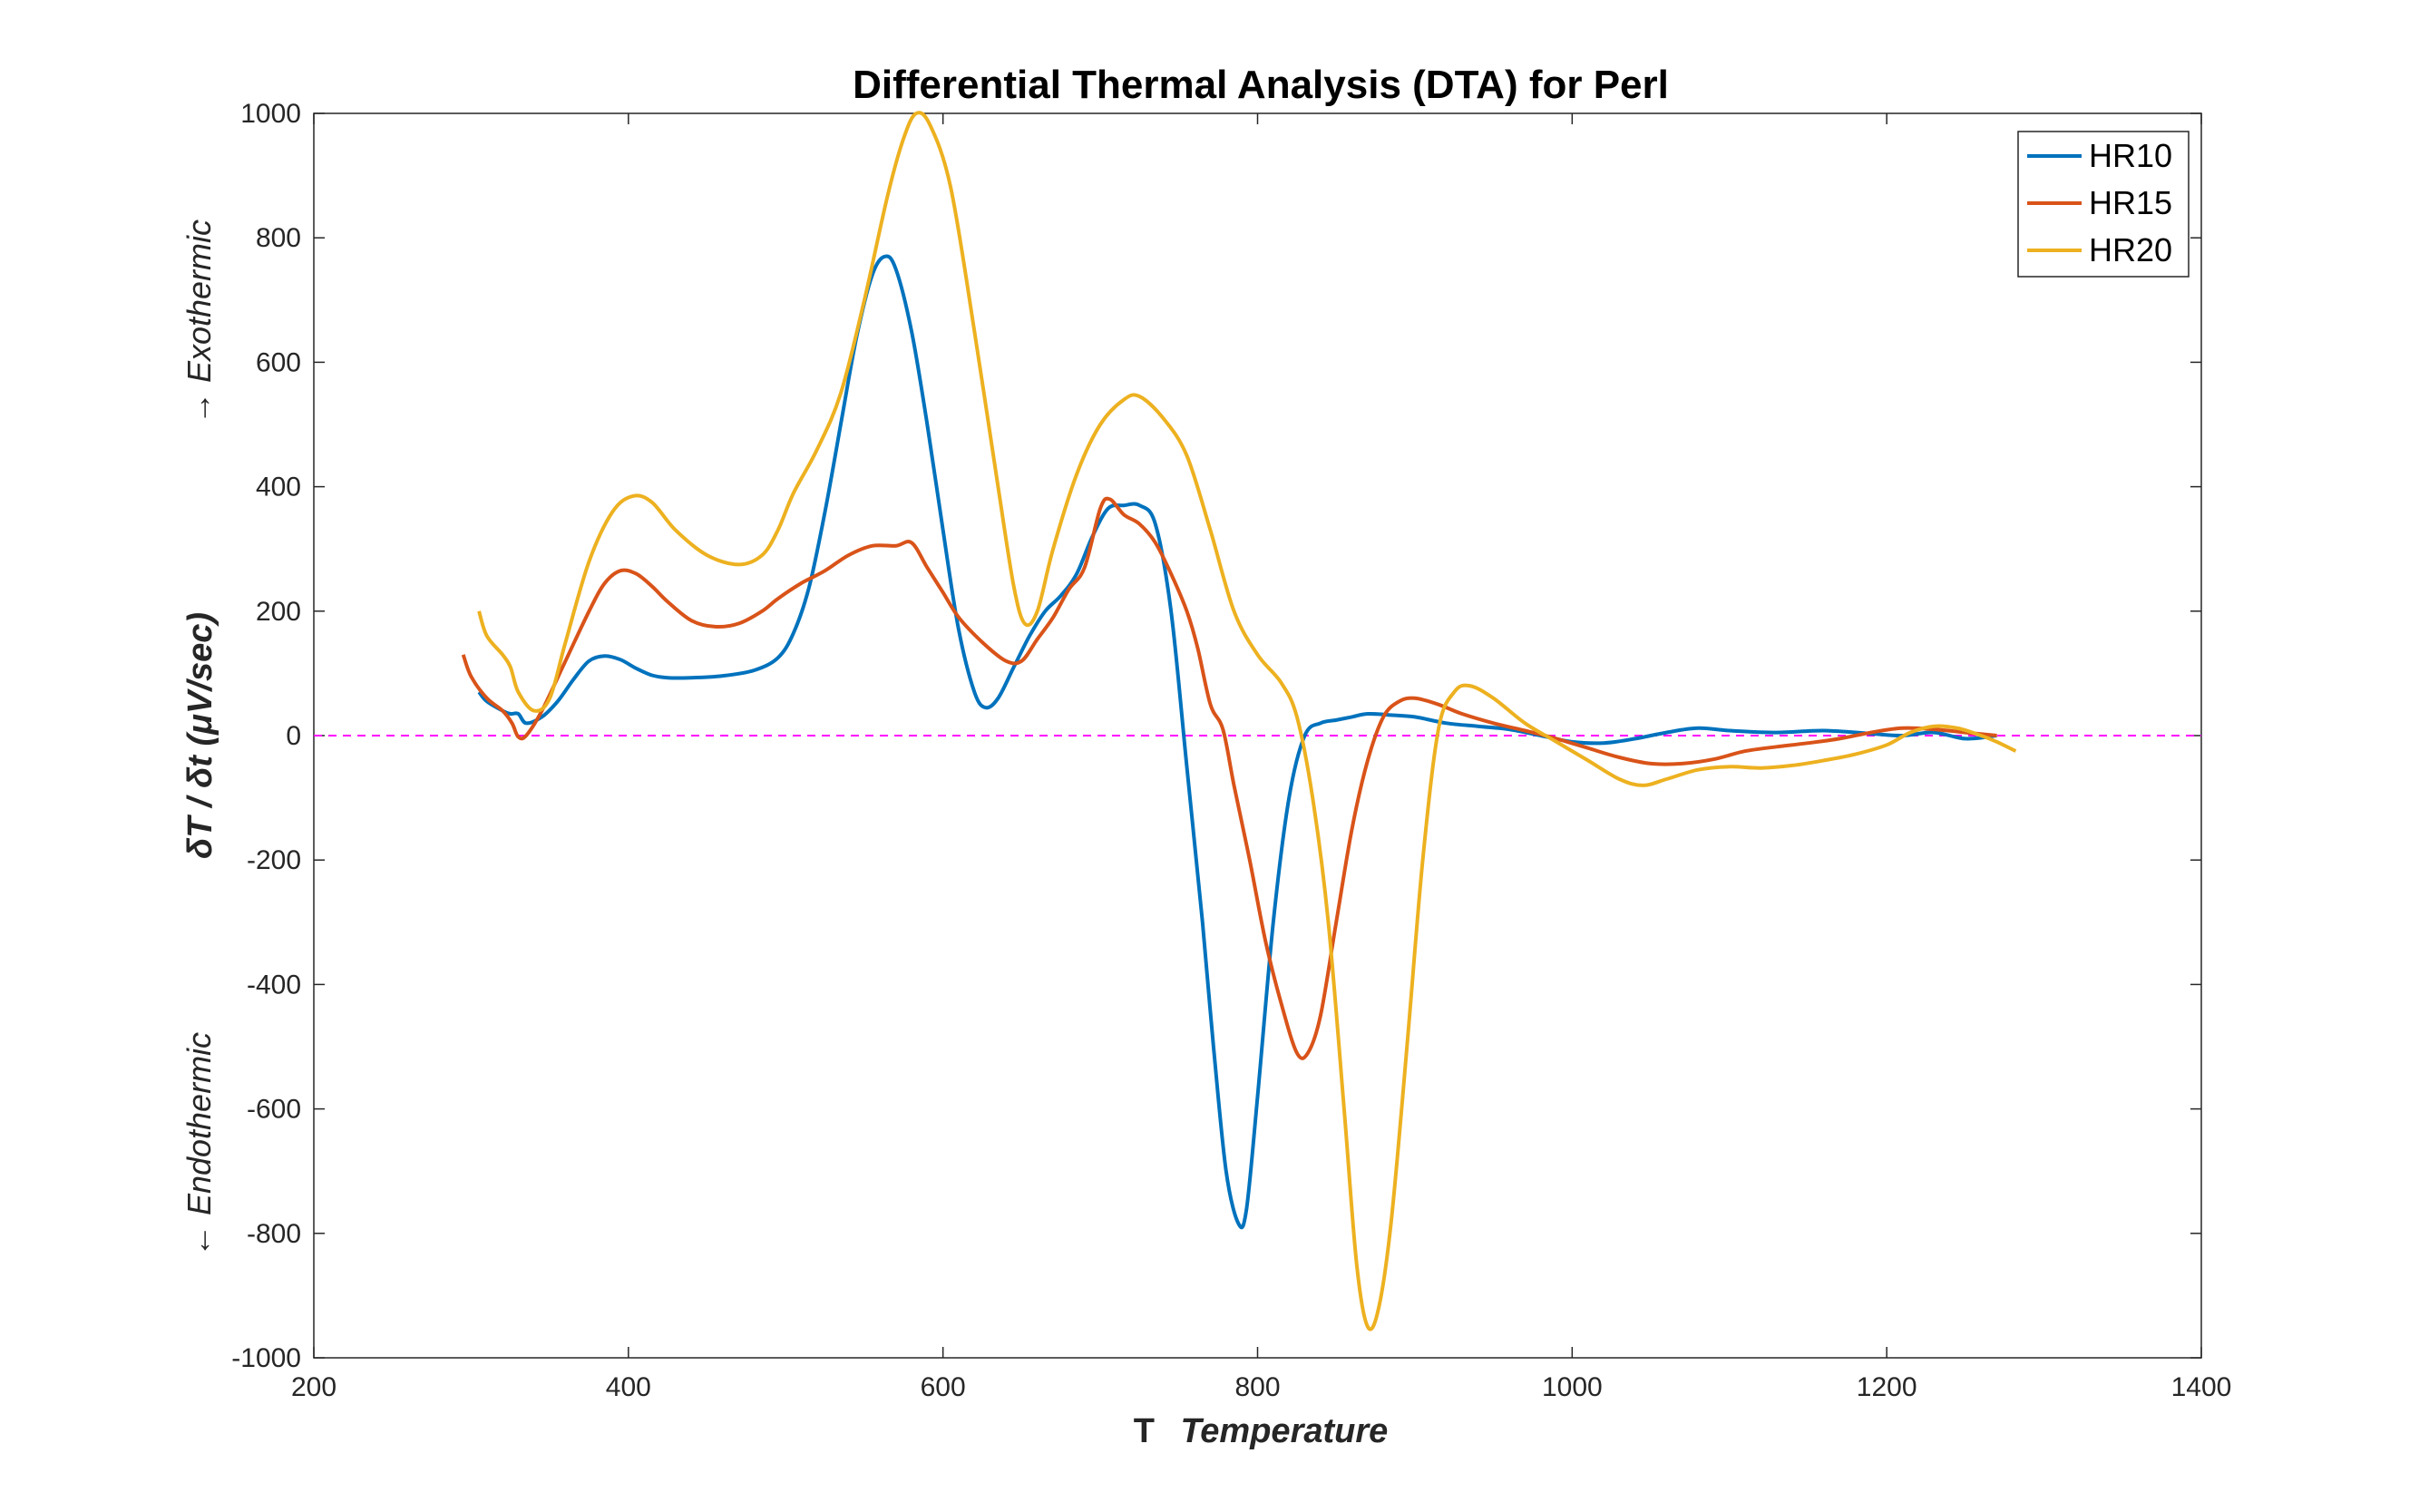 This screenshot has height=1512, width=2419. I want to click on legend-label-hr10: HR10, so click(2130, 155).